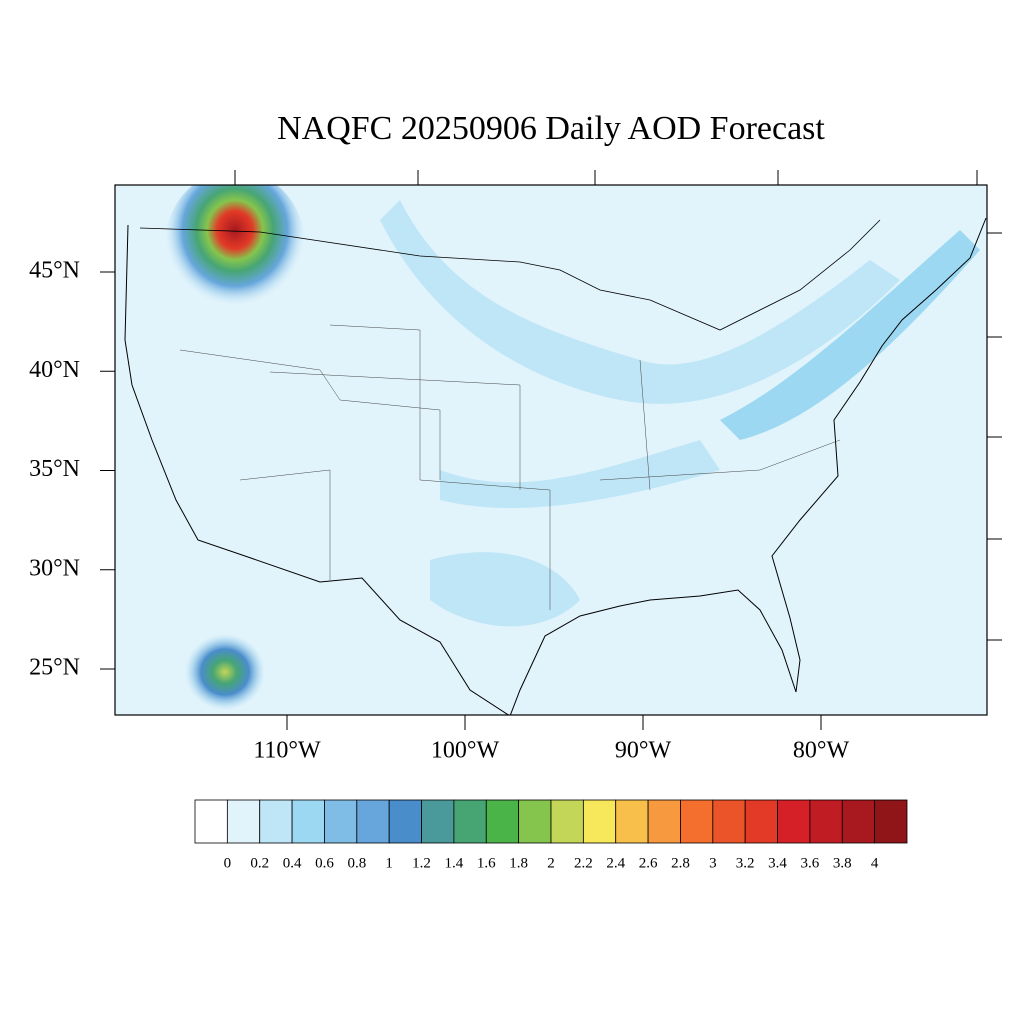  Describe the element at coordinates (551, 863) in the screenshot. I see `colorbar-label: 2` at that location.